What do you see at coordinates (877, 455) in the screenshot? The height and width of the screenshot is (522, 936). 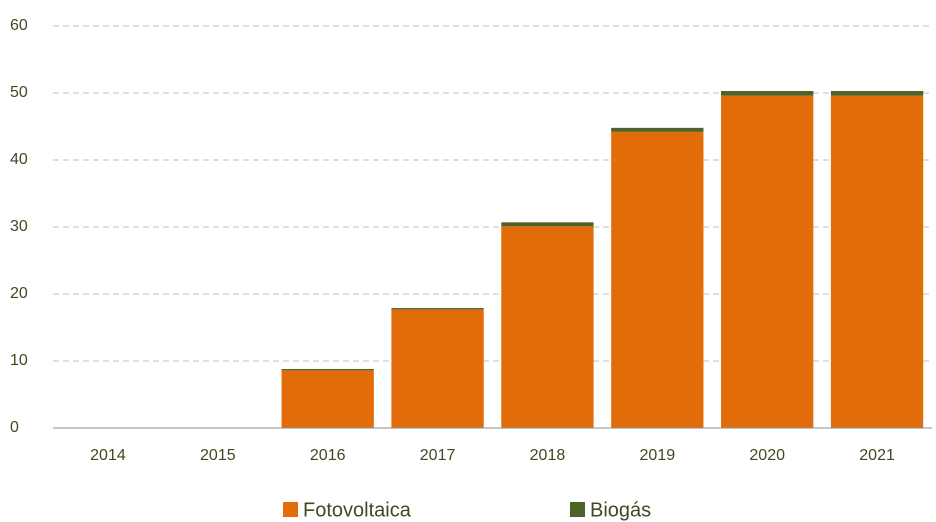 I see `x-tick-label: 2021` at bounding box center [877, 455].